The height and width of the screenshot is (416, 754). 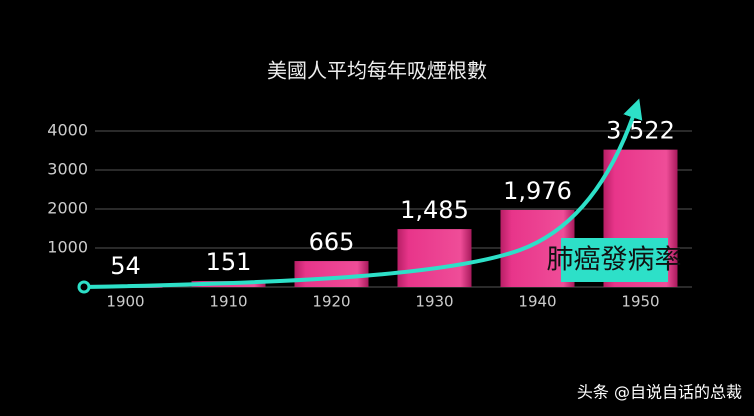 What do you see at coordinates (84, 287) in the screenshot?
I see `arrow-start` at bounding box center [84, 287].